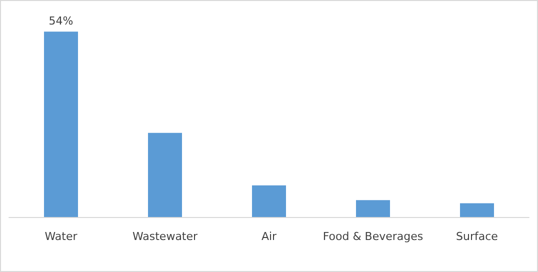  Describe the element at coordinates (165, 236) in the screenshot. I see `x-tick-label: Wastewater` at that location.